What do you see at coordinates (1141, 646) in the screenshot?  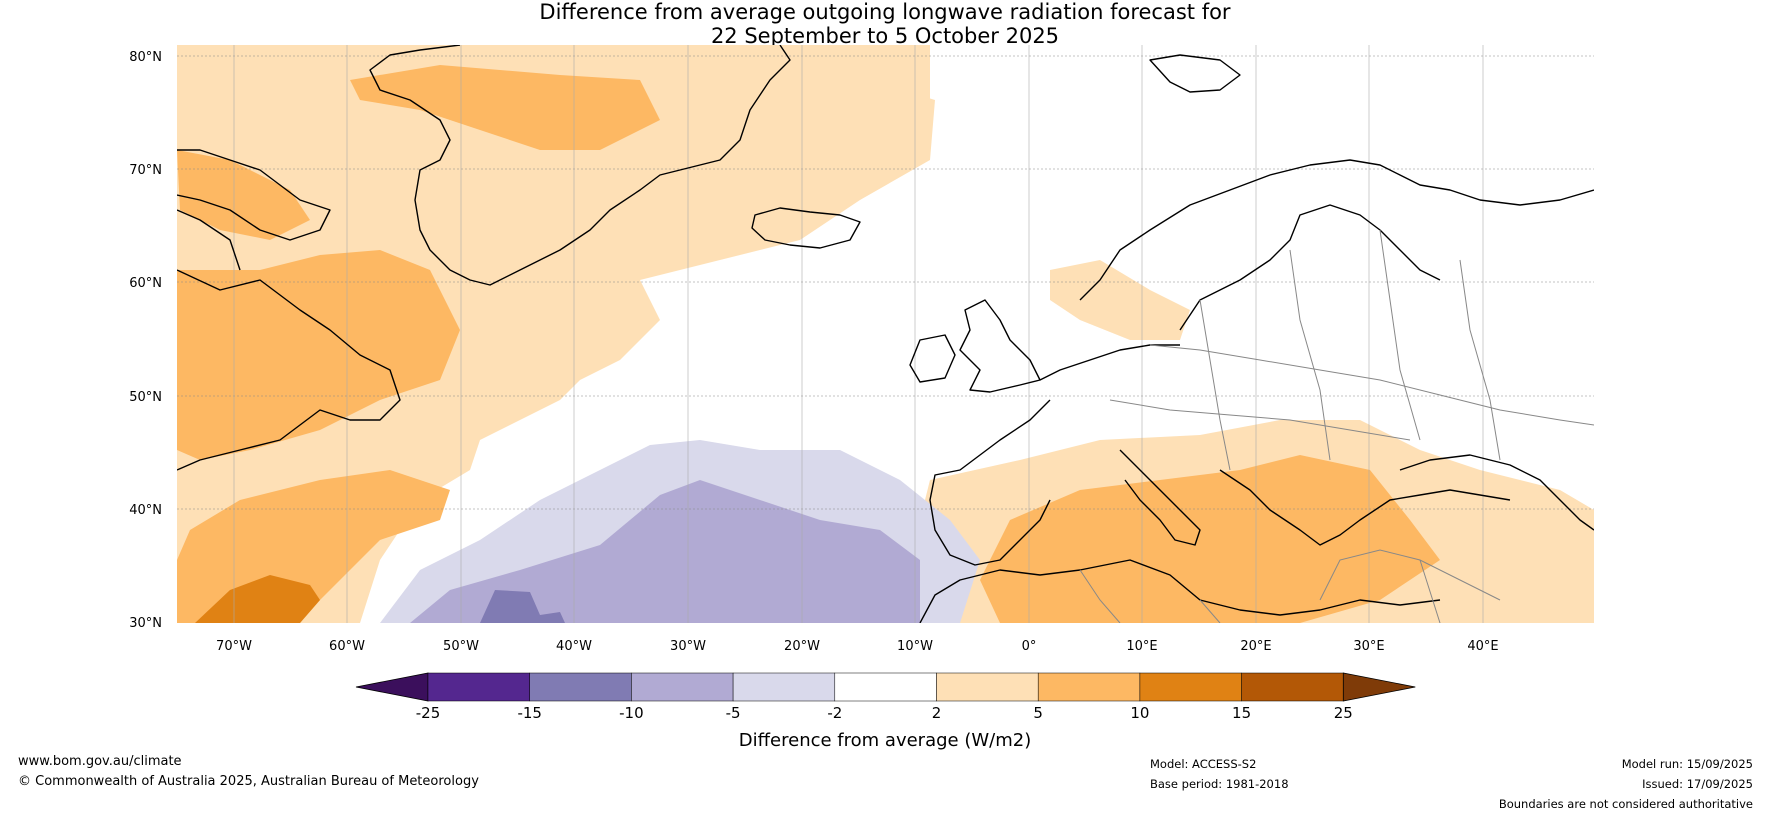 I see `lon-label-10e: 10°E` at bounding box center [1141, 646].